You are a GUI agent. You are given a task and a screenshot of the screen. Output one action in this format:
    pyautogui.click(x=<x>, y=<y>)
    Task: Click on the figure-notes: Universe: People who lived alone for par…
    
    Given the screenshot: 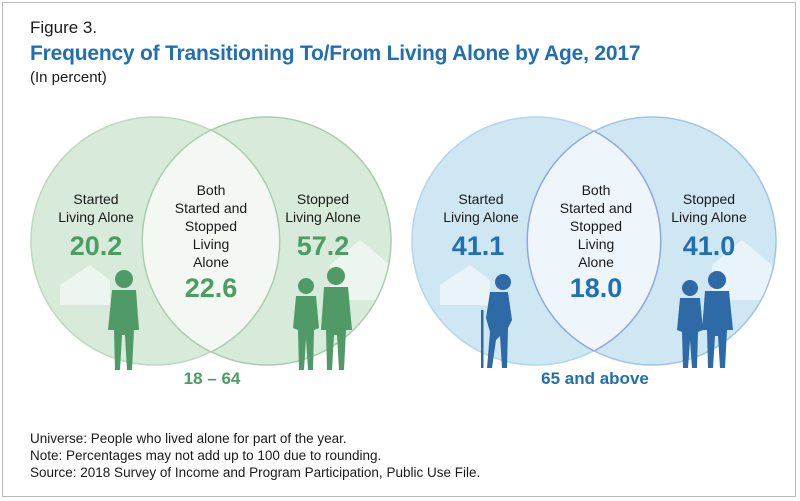 What is the action you would take?
    pyautogui.click(x=255, y=455)
    